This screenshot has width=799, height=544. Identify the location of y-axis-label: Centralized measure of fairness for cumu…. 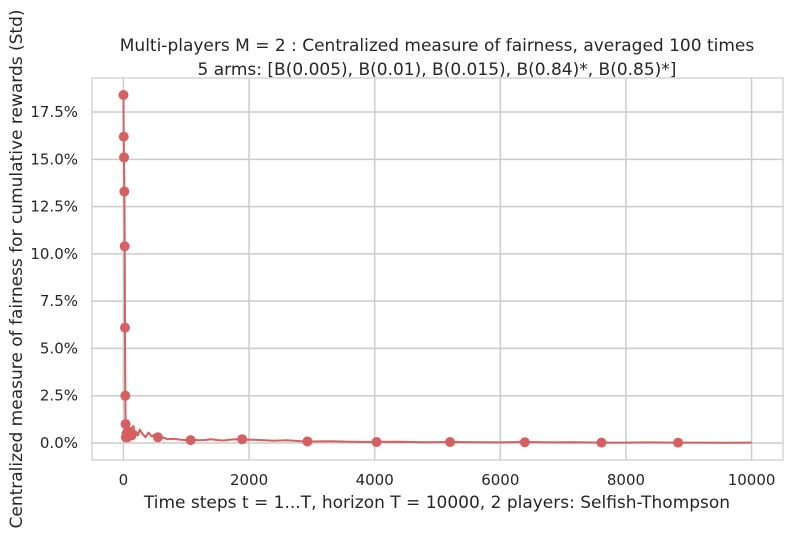
(17, 268).